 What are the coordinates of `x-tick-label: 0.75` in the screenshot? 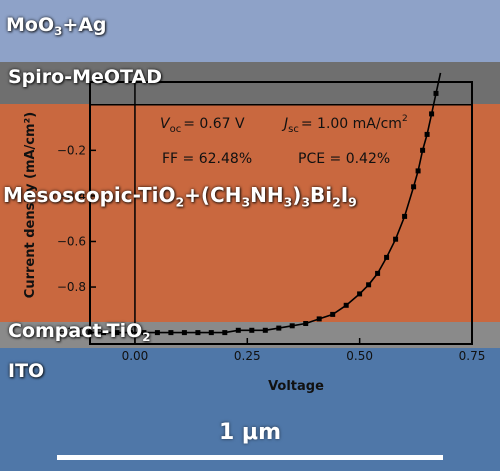 It's located at (472, 356).